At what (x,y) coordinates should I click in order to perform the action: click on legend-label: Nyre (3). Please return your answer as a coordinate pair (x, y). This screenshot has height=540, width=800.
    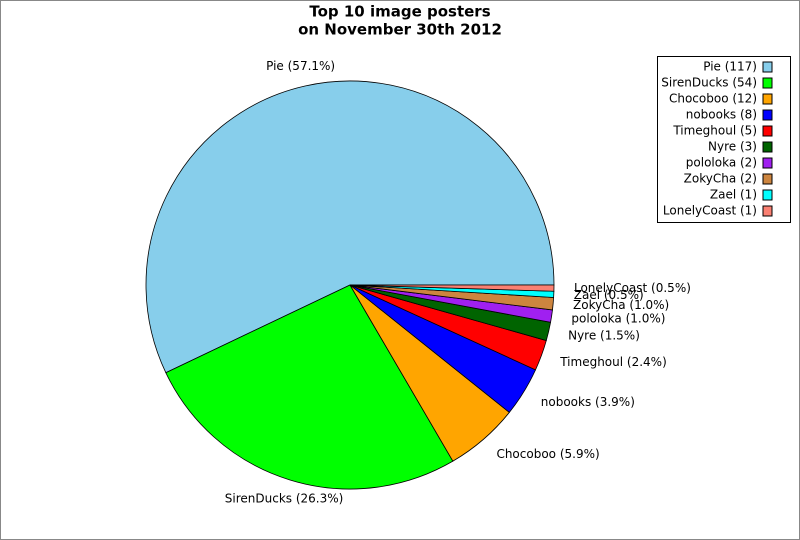
    Looking at the image, I should click on (732, 147).